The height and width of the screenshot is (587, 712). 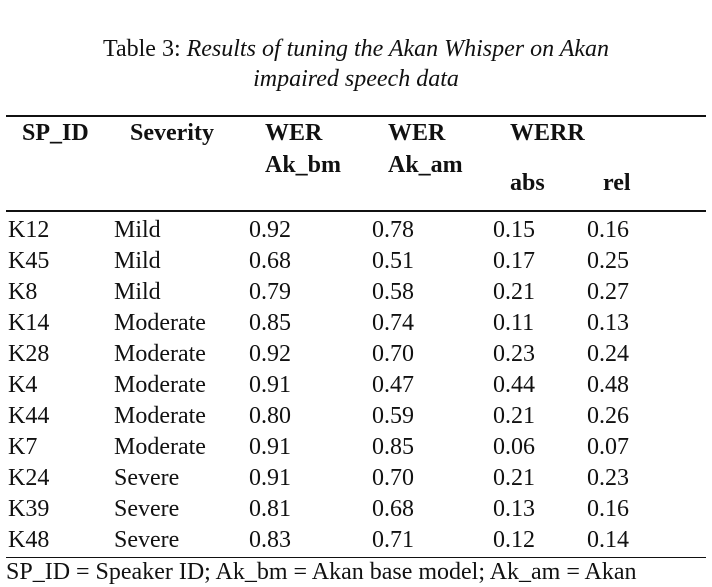 I want to click on header-wer-bm-line2: Ak_bm, so click(x=303, y=165).